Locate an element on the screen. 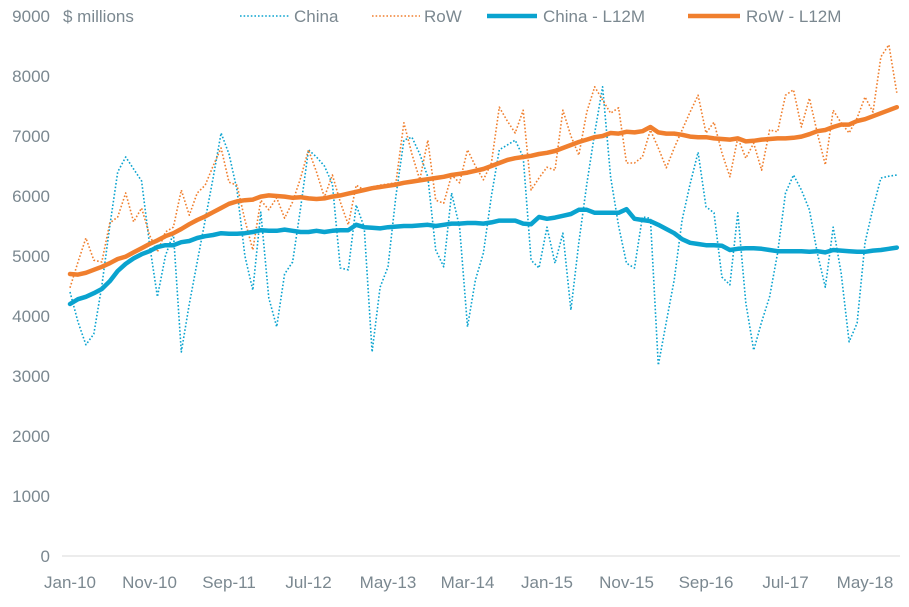 This screenshot has height=607, width=909. x-tick-label: Nov-15 is located at coordinates (626, 582).